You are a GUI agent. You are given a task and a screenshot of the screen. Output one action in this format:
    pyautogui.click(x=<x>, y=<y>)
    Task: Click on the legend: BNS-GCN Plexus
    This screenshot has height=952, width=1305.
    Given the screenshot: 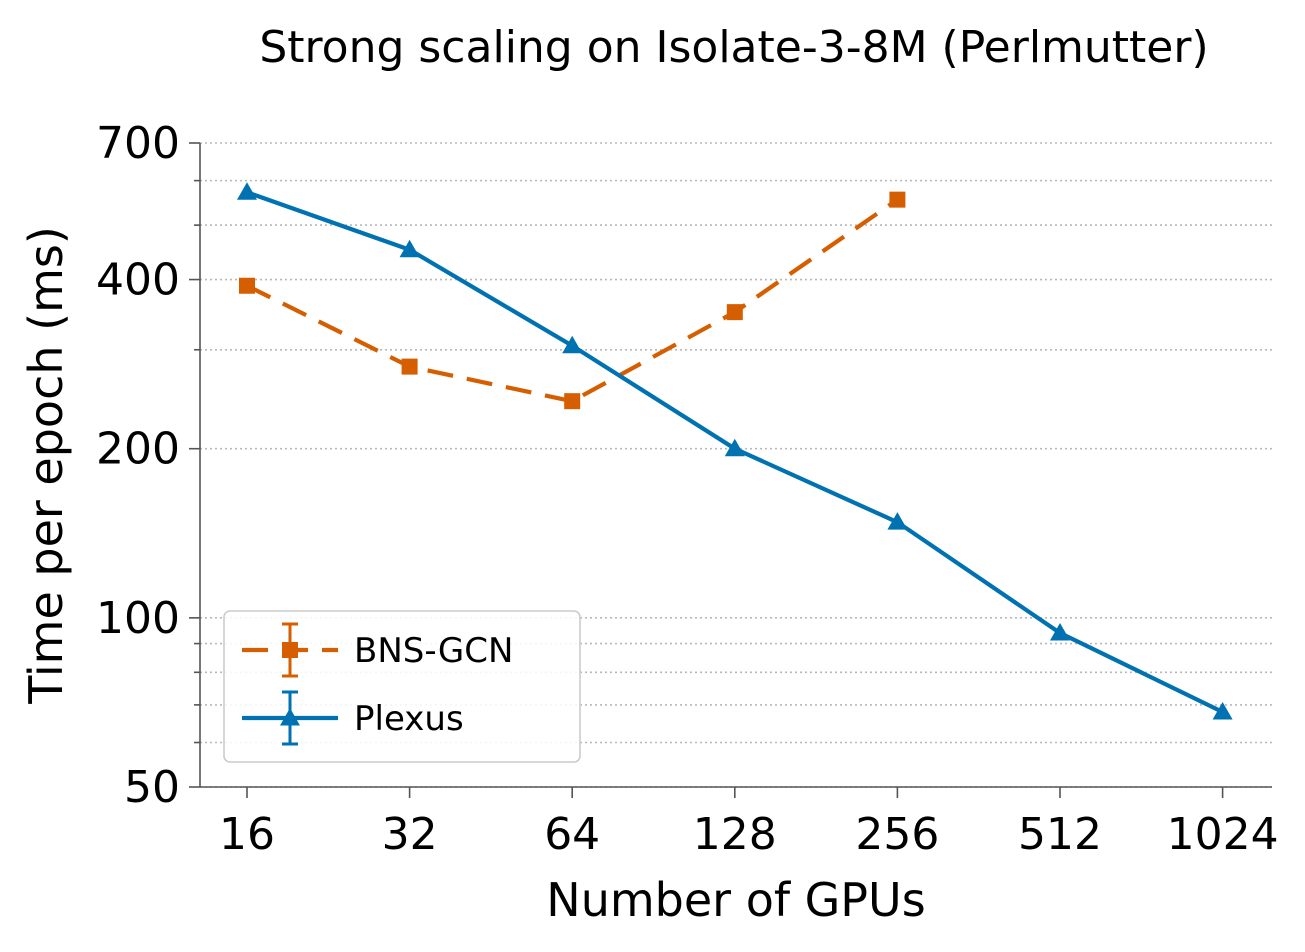 What is the action you would take?
    pyautogui.click(x=402, y=686)
    